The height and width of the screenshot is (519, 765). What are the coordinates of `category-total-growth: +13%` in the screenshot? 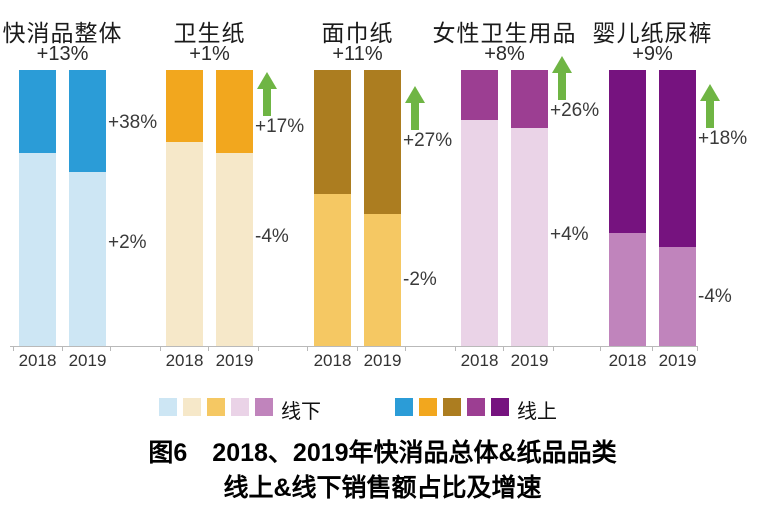 It's located at (62, 54).